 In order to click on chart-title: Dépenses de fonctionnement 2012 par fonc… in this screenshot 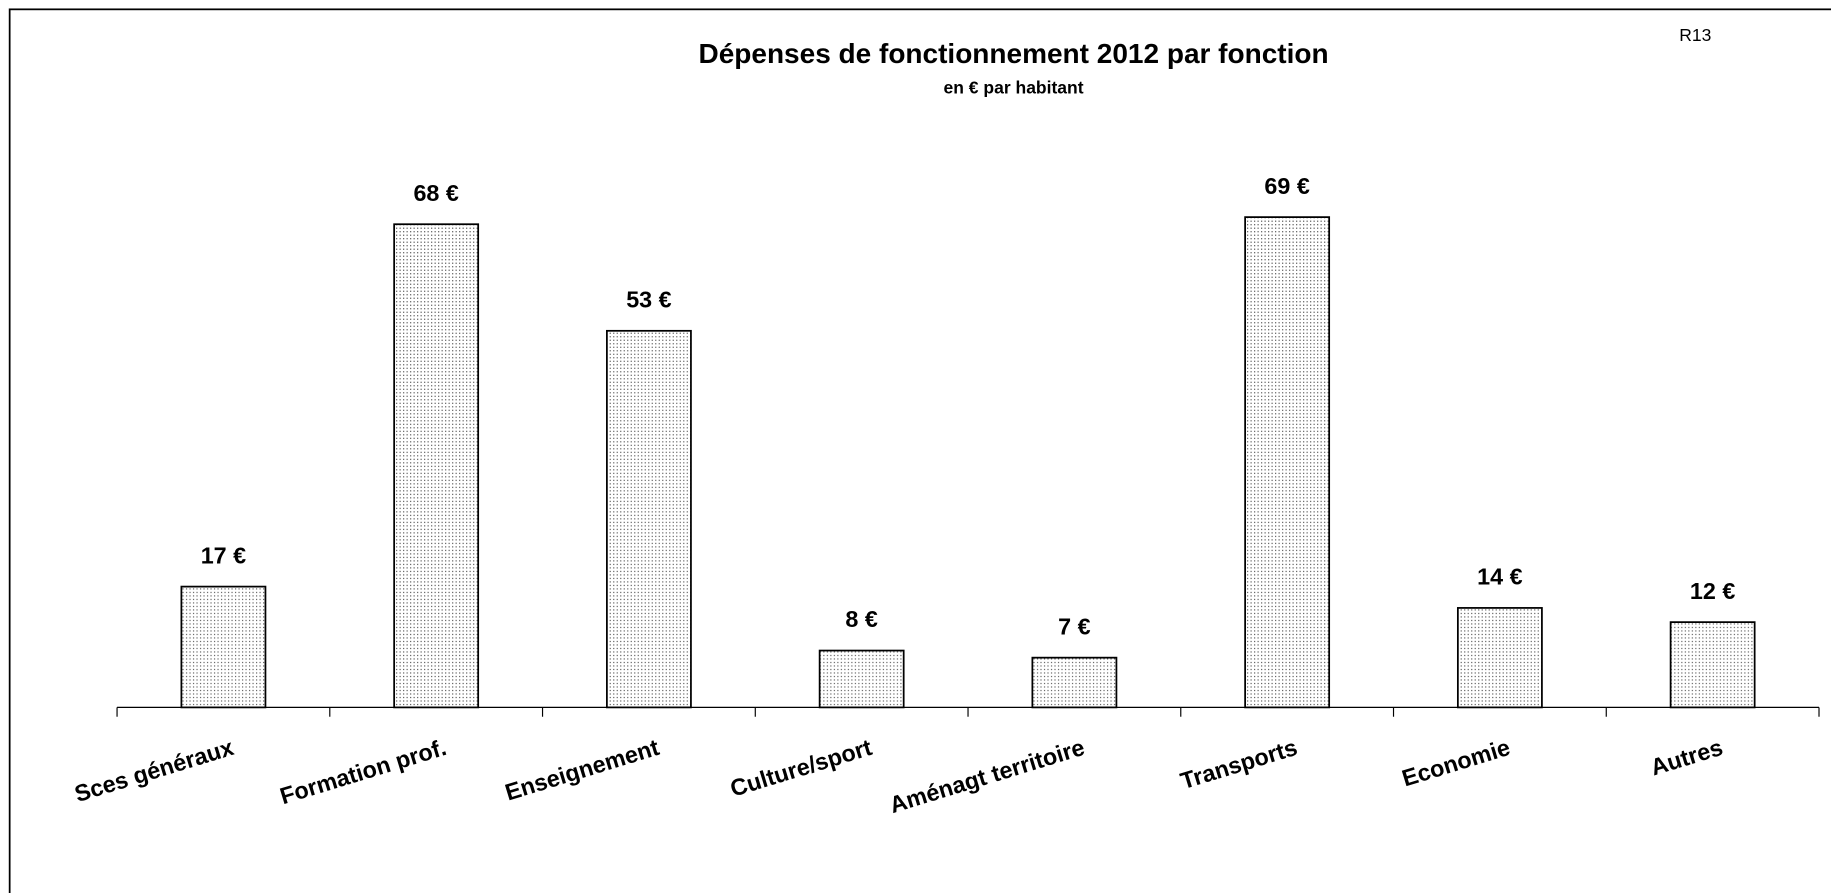, I will do `click(1013, 53)`.